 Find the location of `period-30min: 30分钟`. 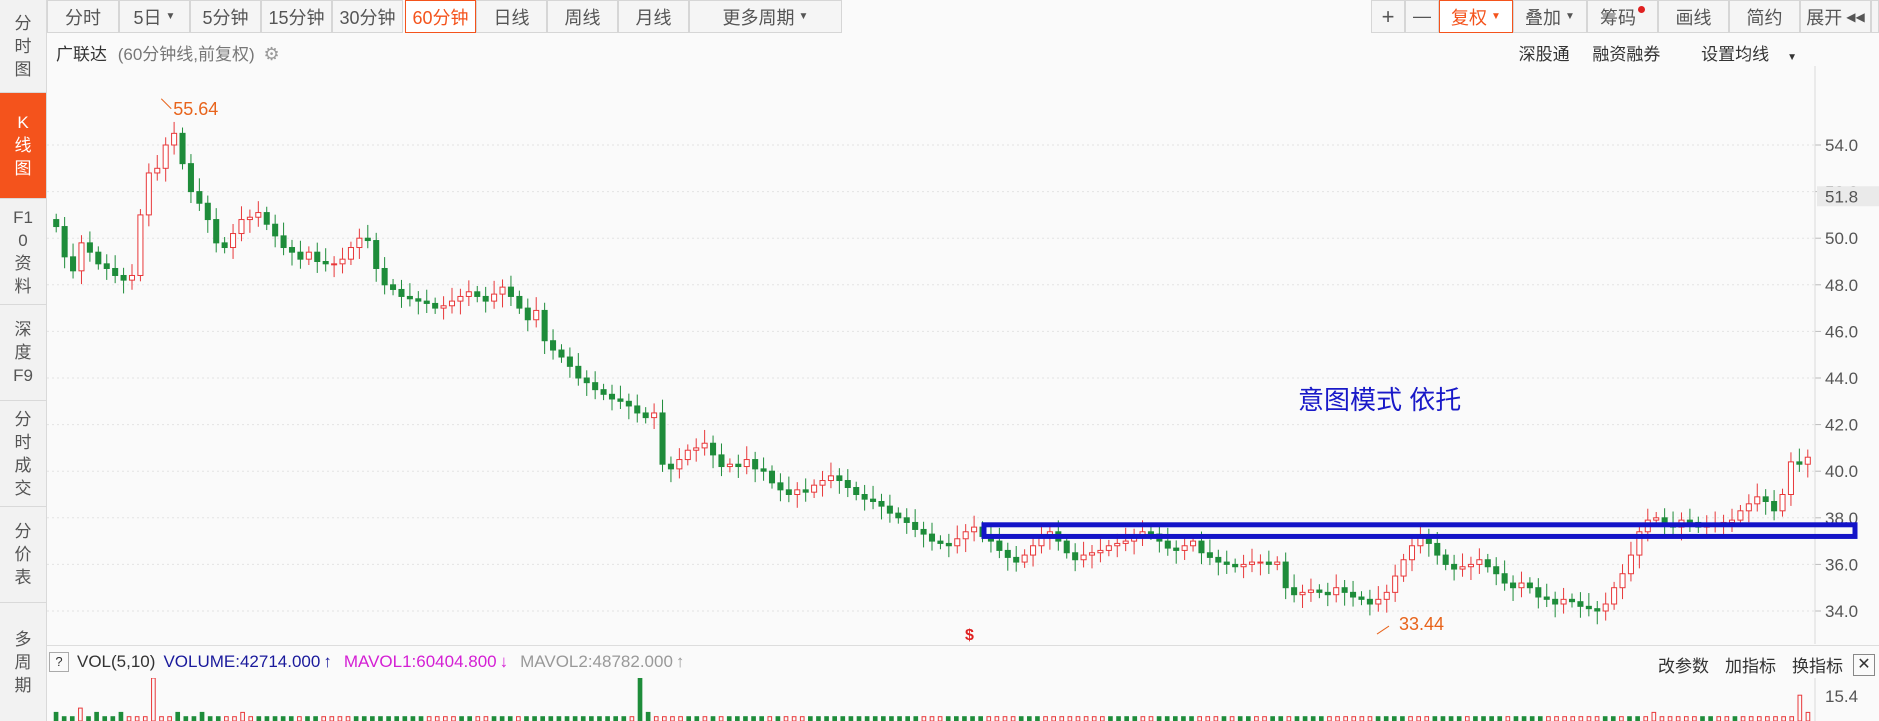

period-30min: 30分钟 is located at coordinates (367, 16).